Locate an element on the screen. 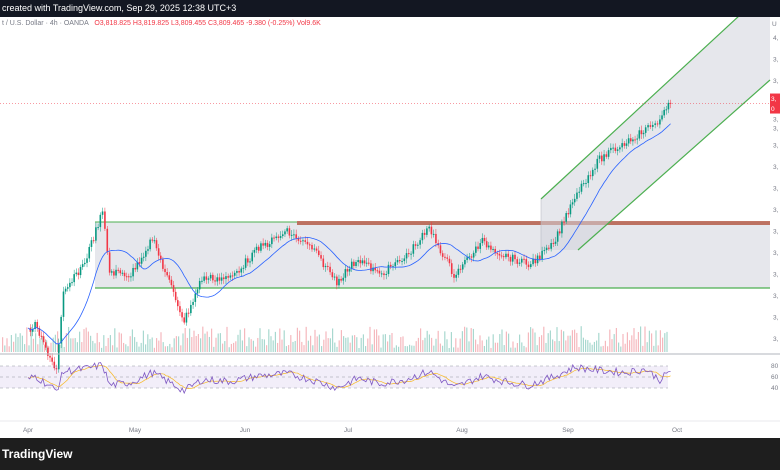 The image size is (780, 470). price-axis-tick: 3, is located at coordinates (776, 318).